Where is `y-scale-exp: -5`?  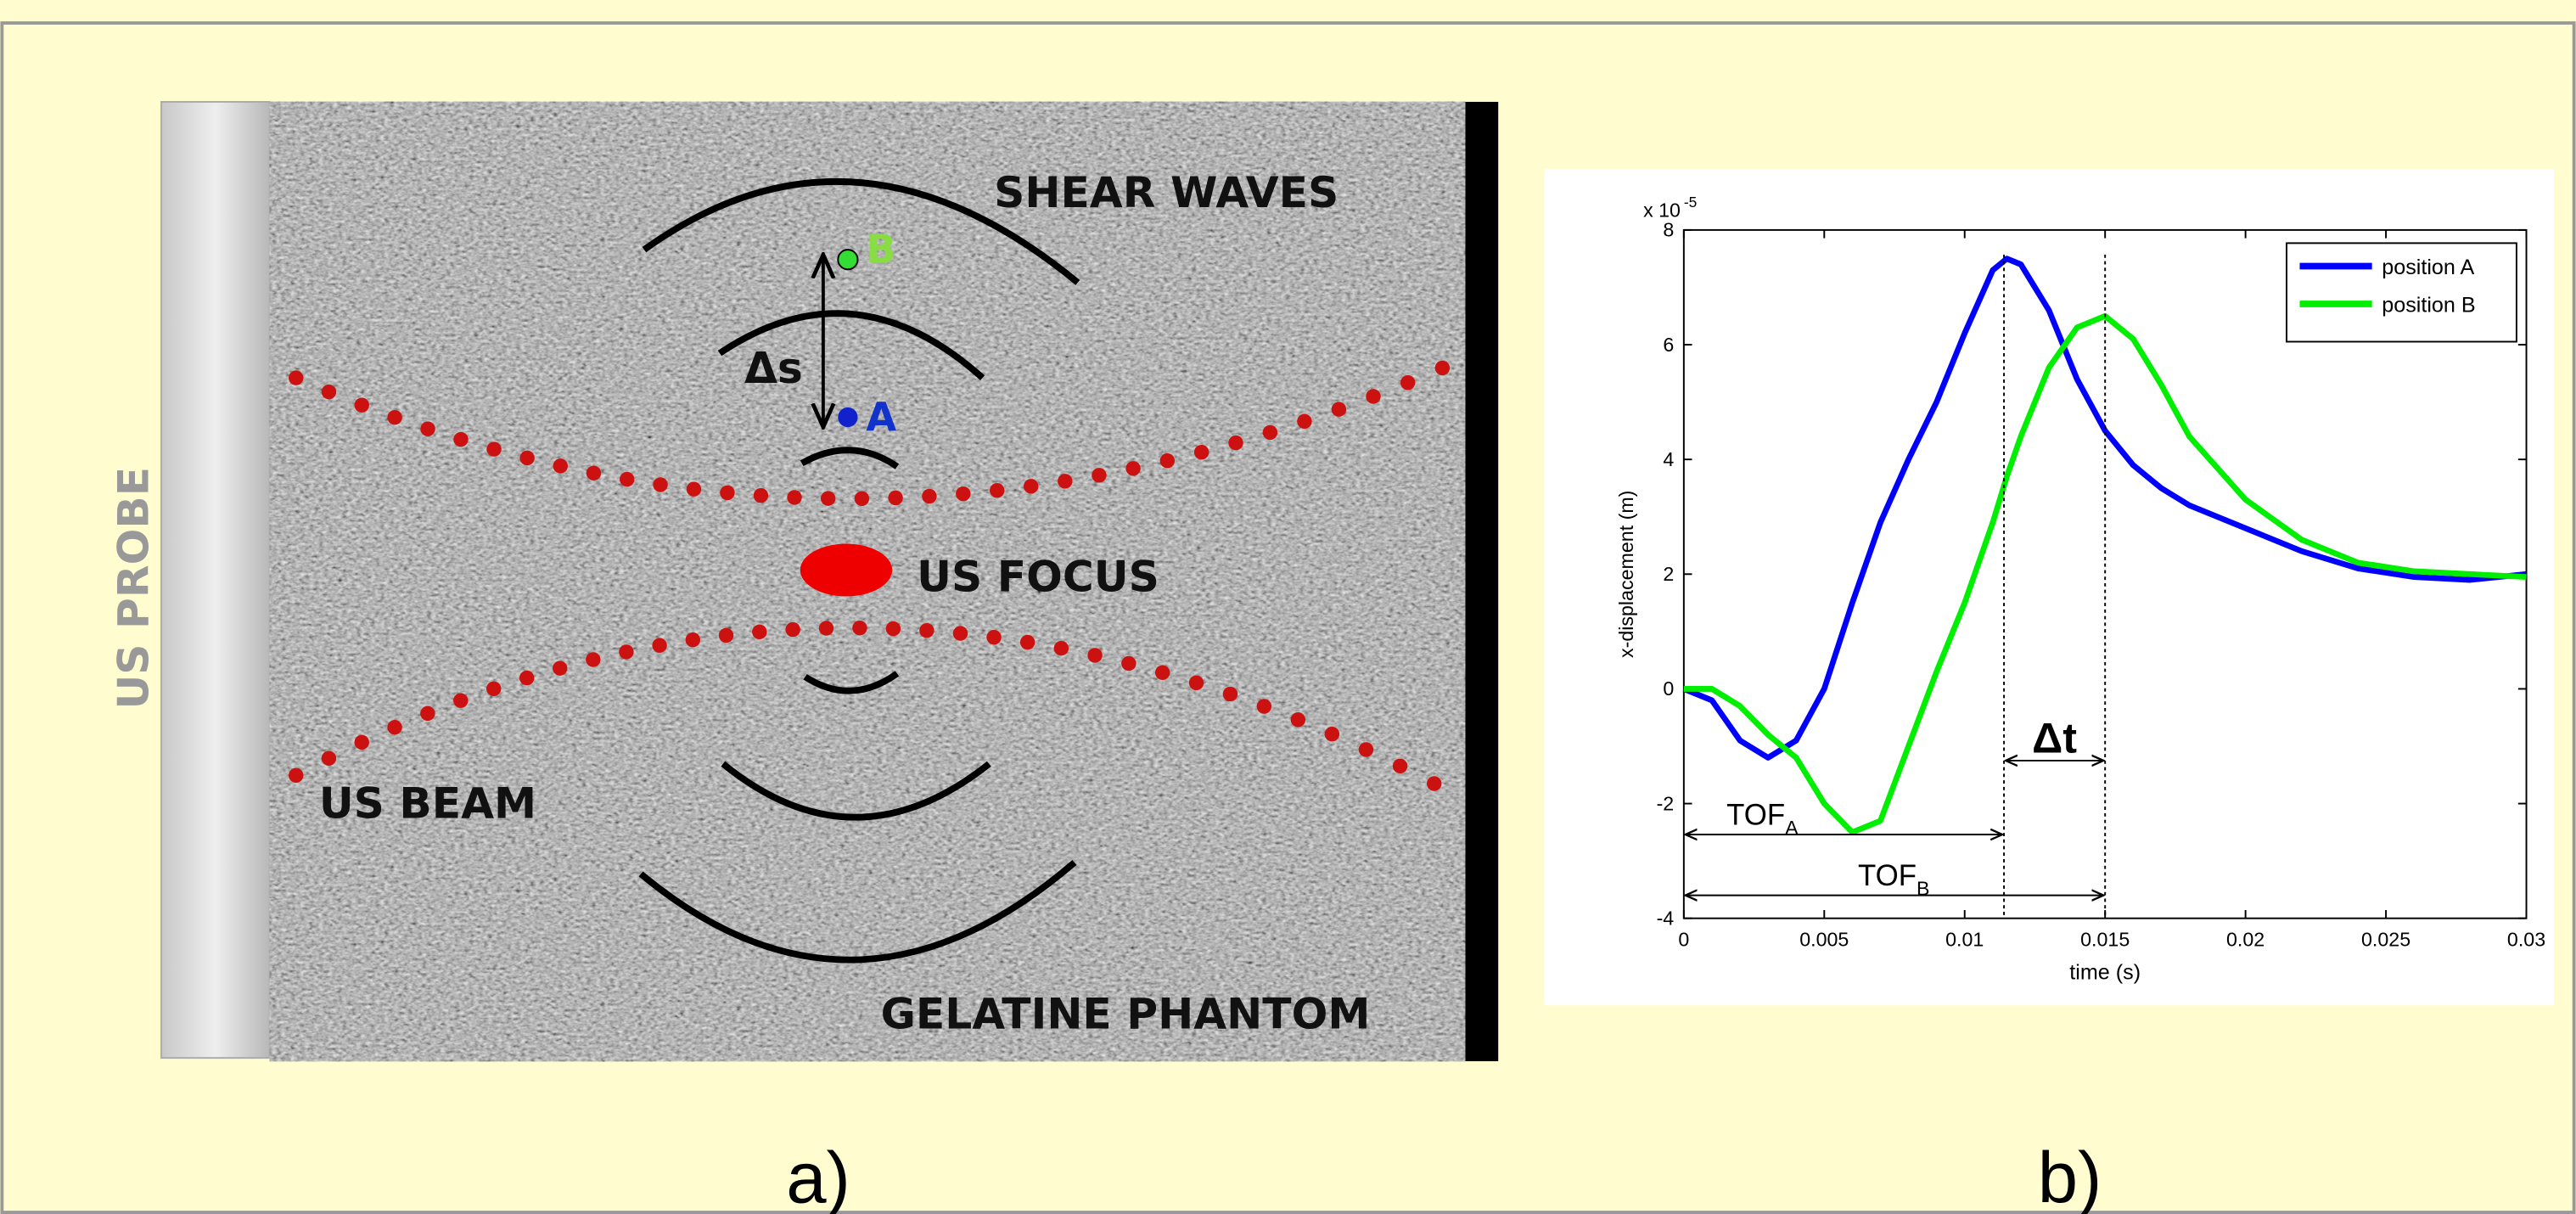
y-scale-exp: -5 is located at coordinates (1690, 203).